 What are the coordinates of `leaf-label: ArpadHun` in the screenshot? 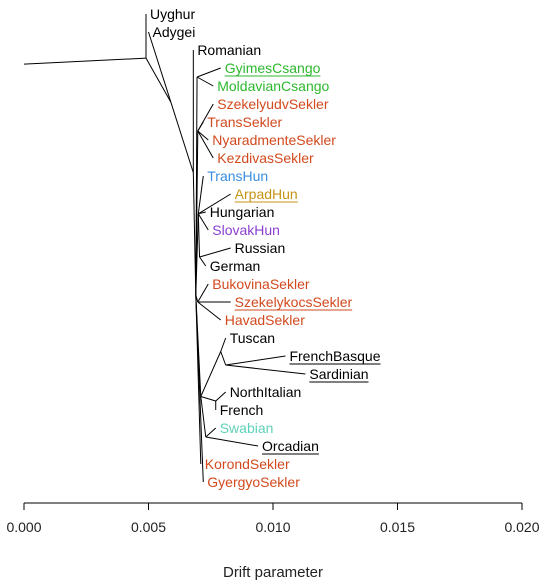 It's located at (266, 194).